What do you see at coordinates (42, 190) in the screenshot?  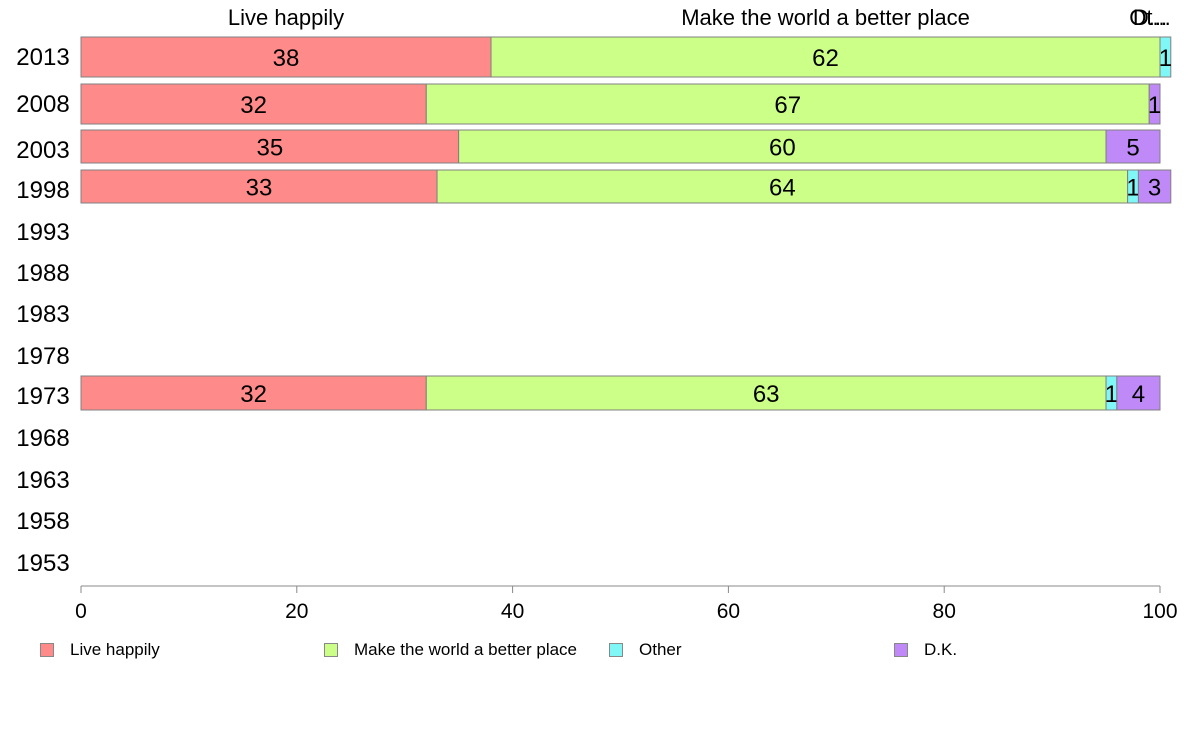 I see `year-label-1998: 1998` at bounding box center [42, 190].